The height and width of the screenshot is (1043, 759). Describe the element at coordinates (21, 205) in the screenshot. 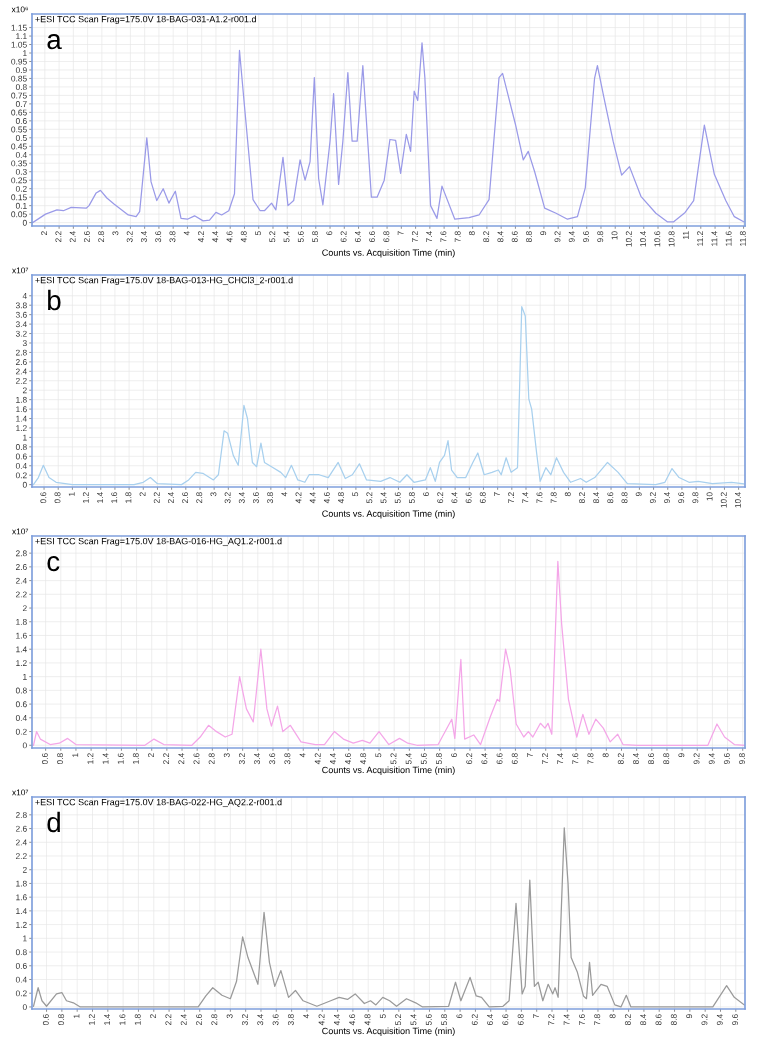

I see `y-tick-label: 0.1` at that location.